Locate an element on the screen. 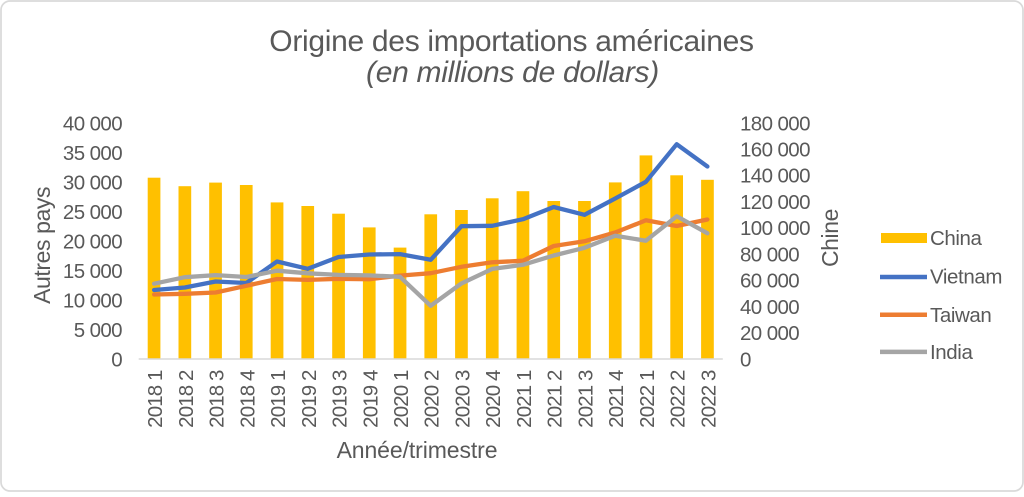 The width and height of the screenshot is (1024, 497). svg-text: 2019 1 is located at coordinates (278, 399).